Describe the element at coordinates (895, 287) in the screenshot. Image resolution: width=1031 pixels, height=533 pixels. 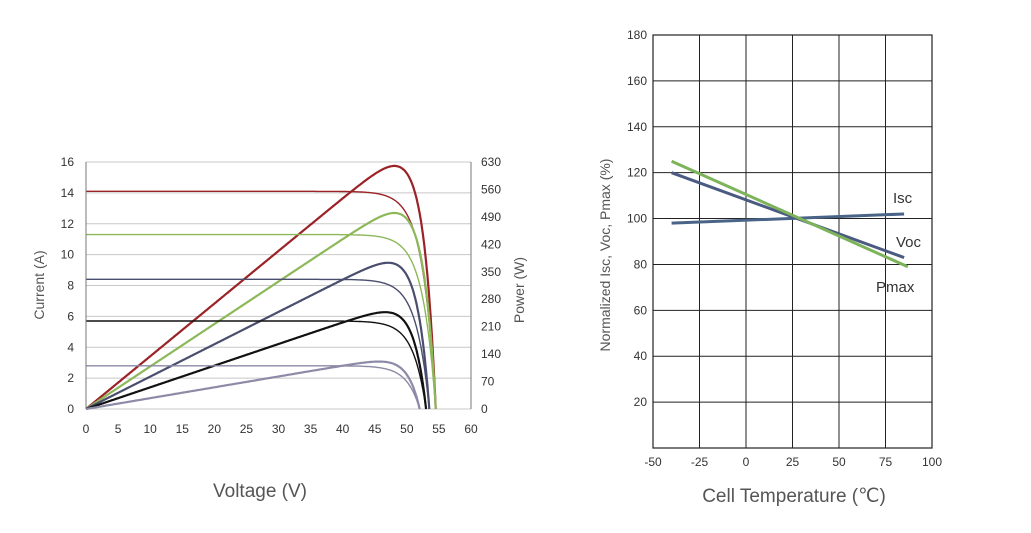
I see `series-label-pmax: Pmax` at that location.